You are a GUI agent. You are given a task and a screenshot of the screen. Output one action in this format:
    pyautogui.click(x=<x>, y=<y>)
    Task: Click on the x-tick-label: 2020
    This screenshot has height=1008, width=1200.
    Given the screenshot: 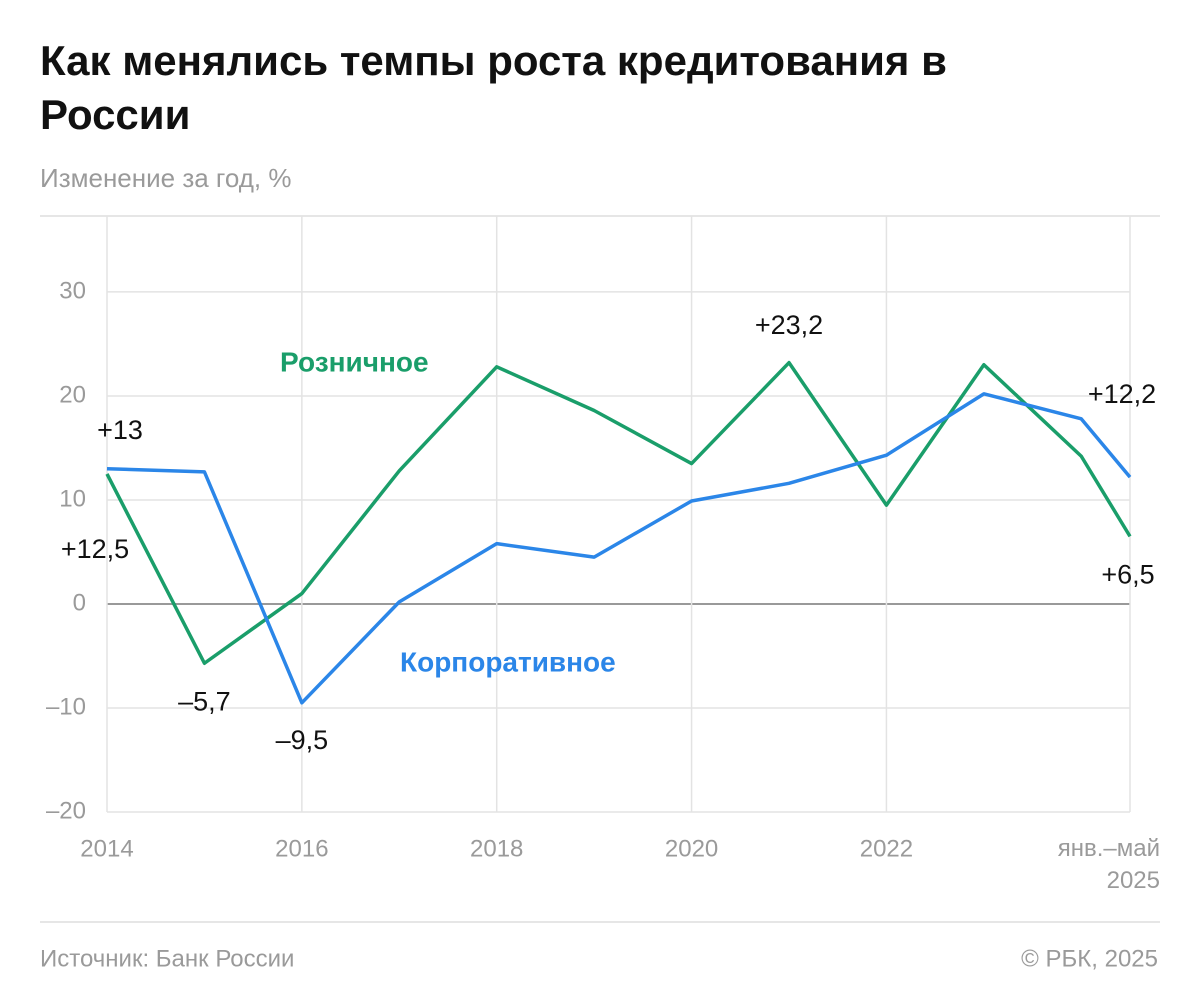 What is the action you would take?
    pyautogui.click(x=691, y=848)
    